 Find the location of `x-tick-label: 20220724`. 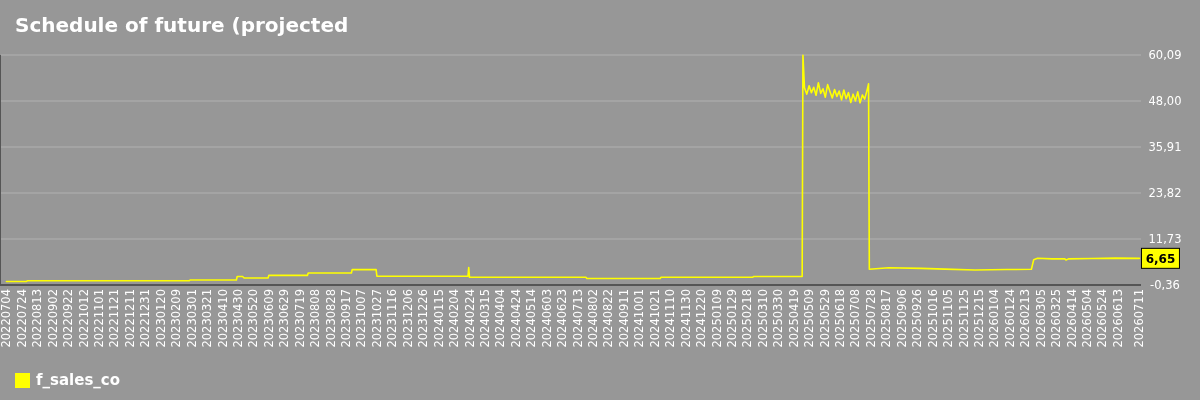

x-tick-label: 20220724 is located at coordinates (21, 318).